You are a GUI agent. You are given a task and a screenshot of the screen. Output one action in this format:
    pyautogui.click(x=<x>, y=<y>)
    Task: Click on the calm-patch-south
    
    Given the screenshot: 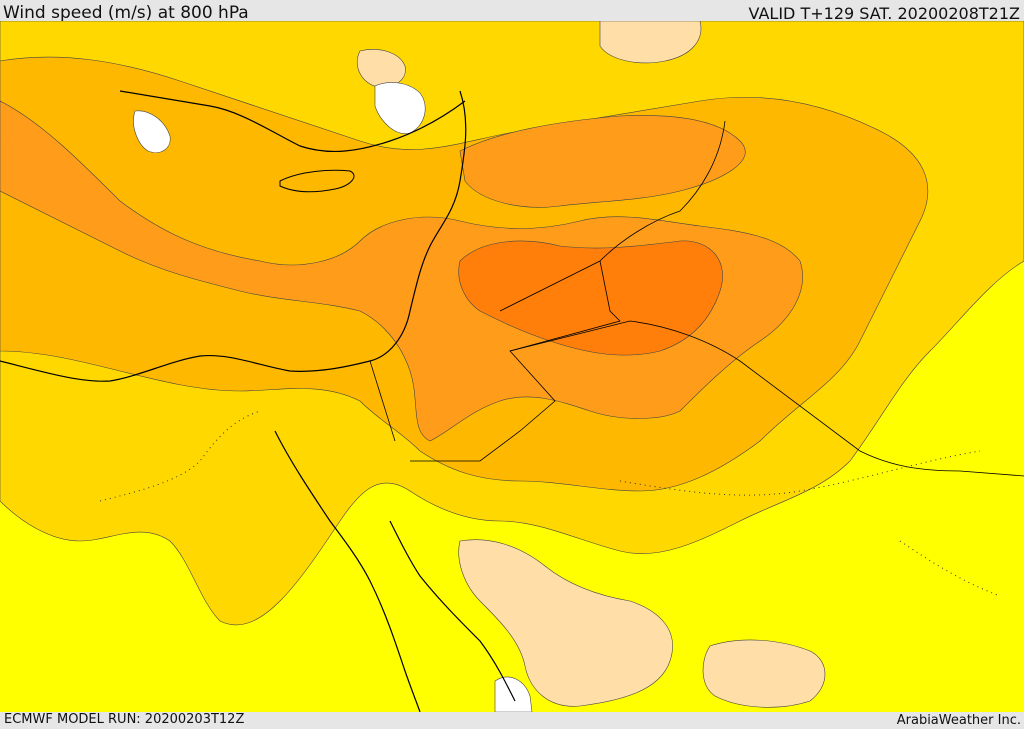 What is the action you would take?
    pyautogui.click(x=513, y=694)
    